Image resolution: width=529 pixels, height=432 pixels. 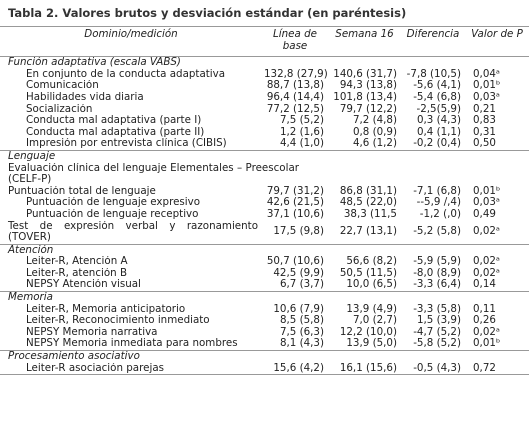 I want to click on row-label: NEPSY Memoria inmediata para nombres, so click(x=132, y=344).